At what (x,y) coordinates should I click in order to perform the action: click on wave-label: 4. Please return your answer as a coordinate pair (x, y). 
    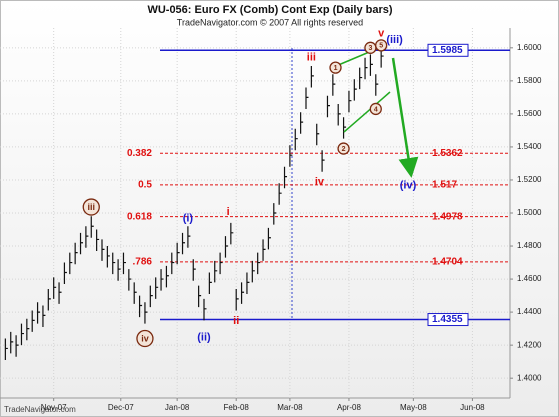
    Looking at the image, I should click on (376, 109).